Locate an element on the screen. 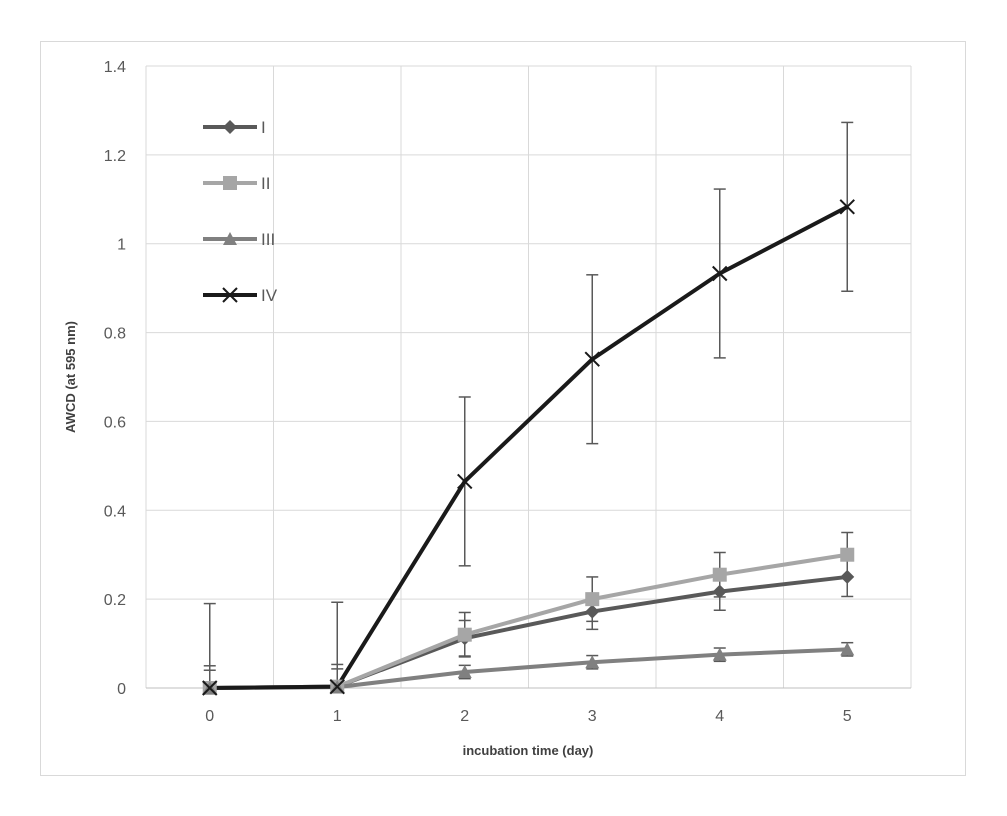  y-tick-label: 0.6 is located at coordinates (115, 422).